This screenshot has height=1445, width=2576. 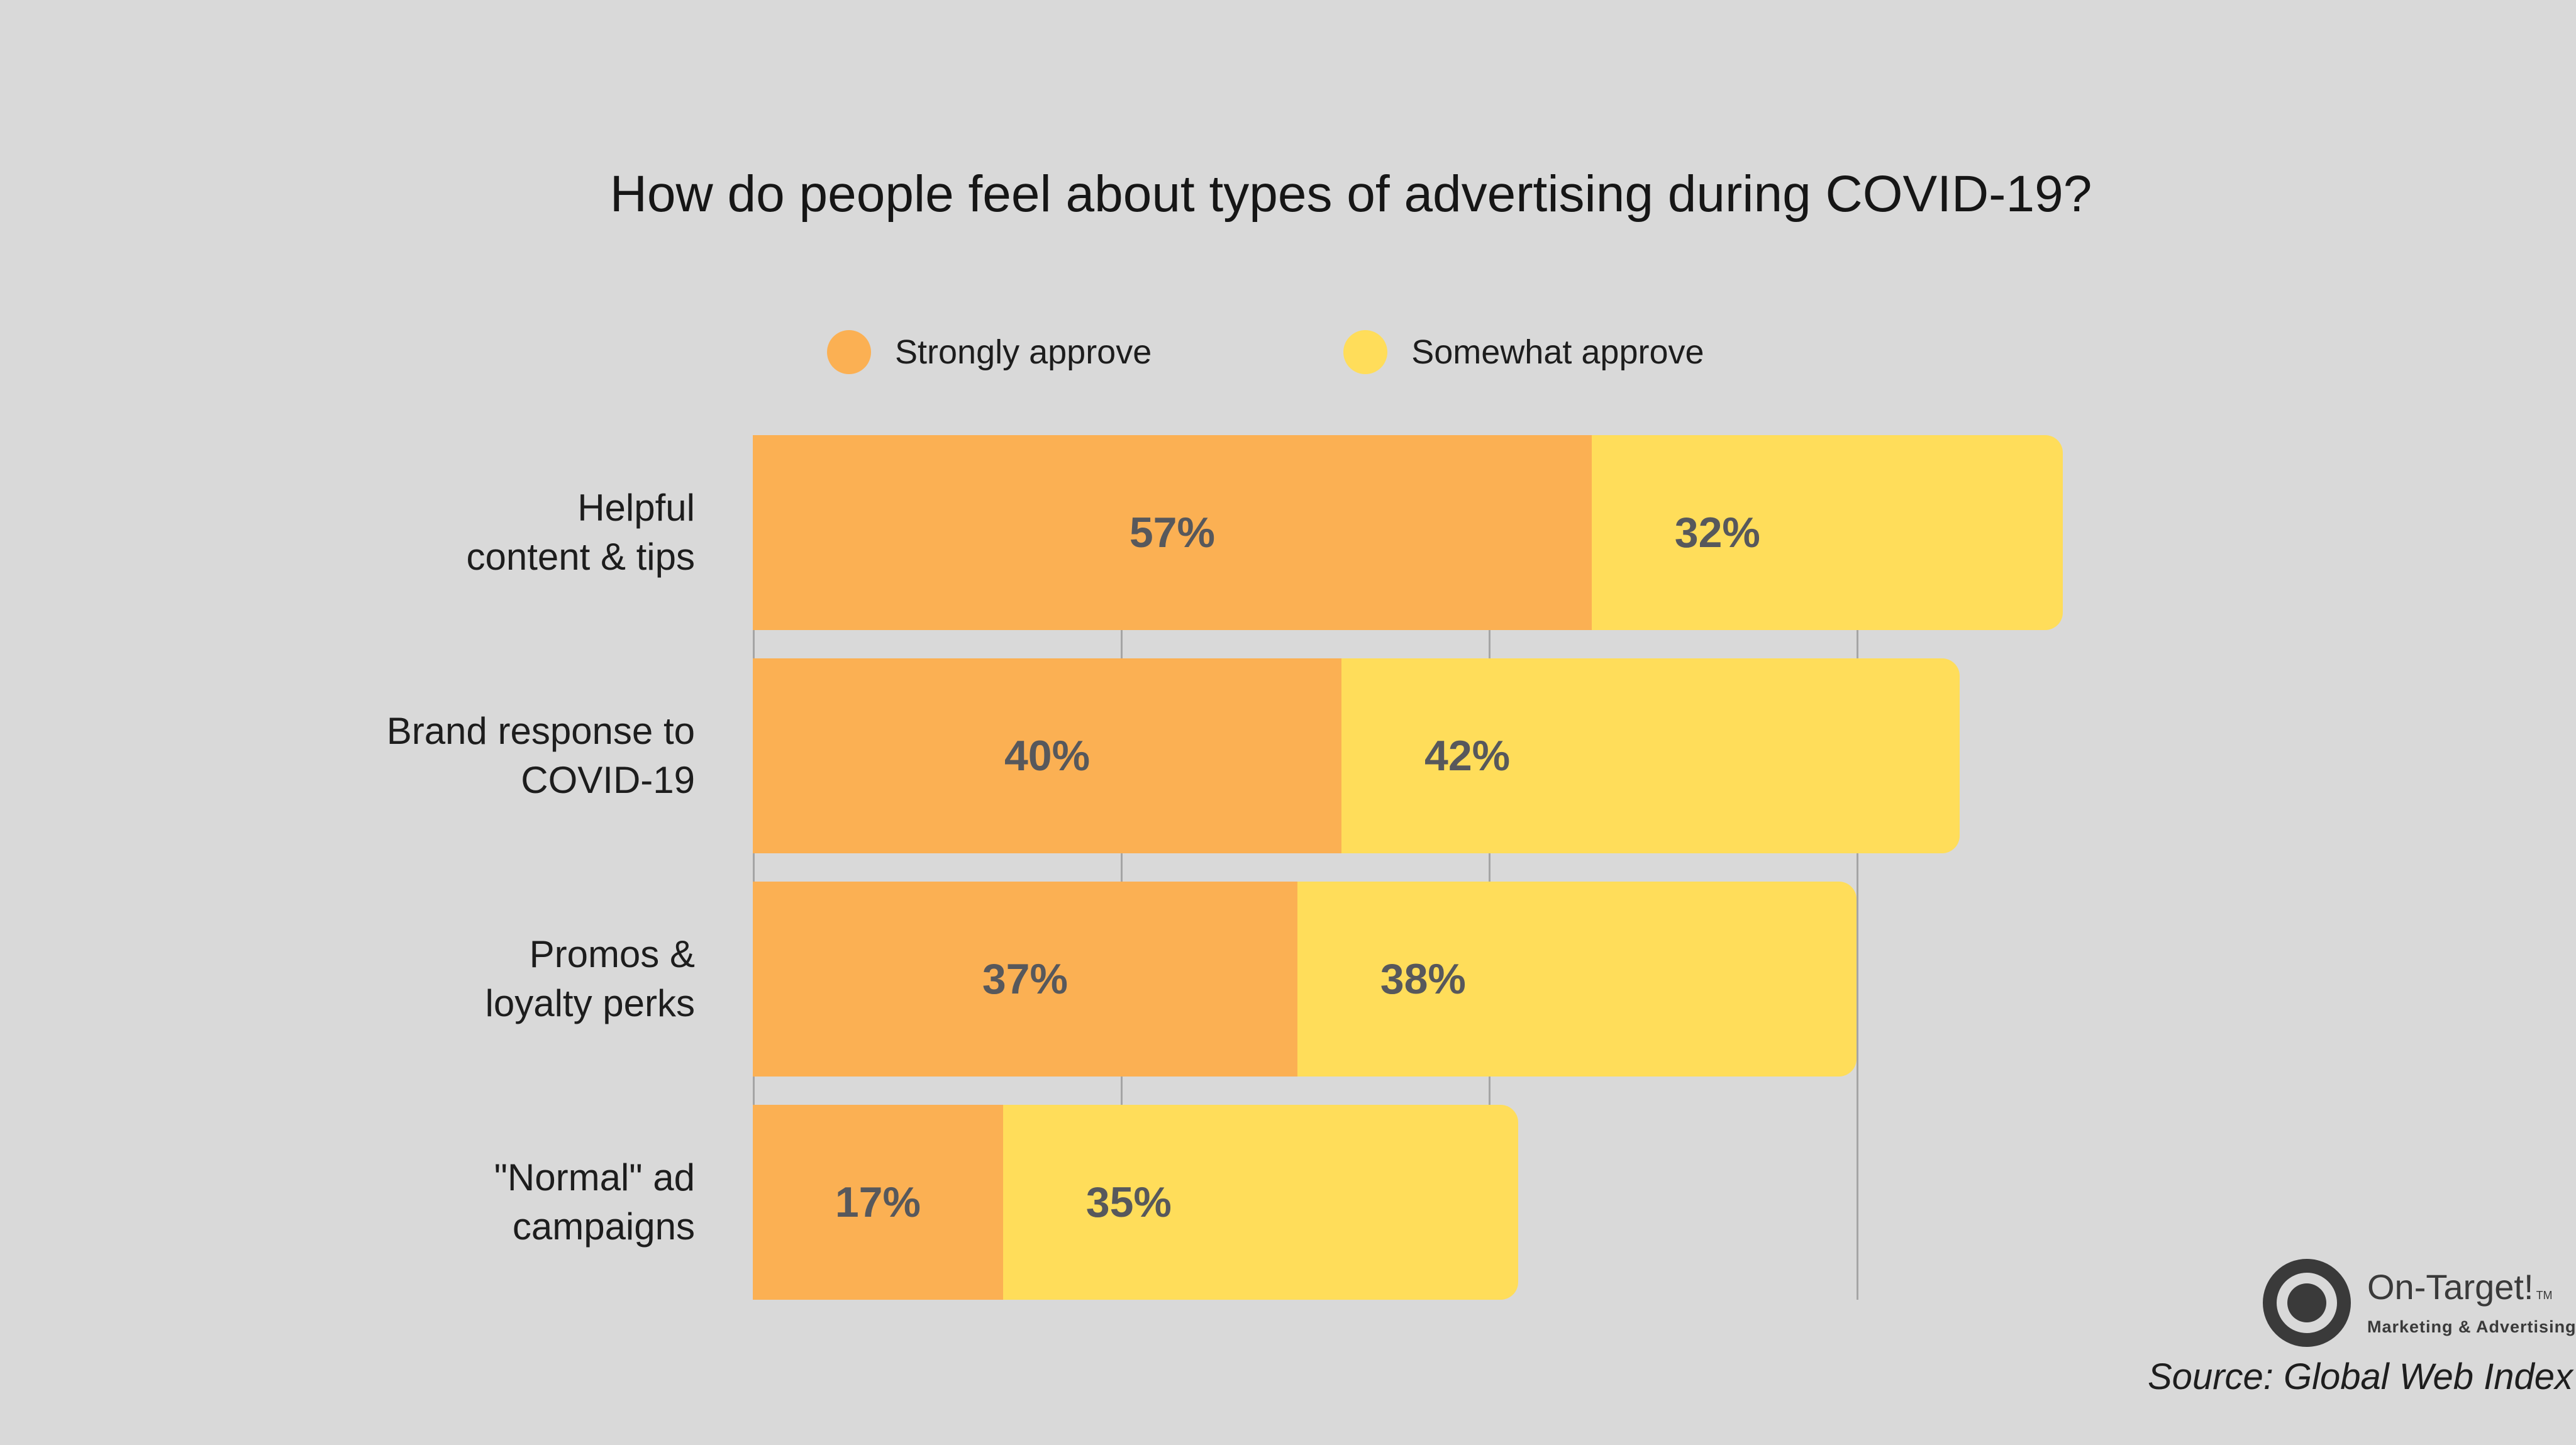 What do you see at coordinates (636, 508) in the screenshot?
I see `category-label-line: Helpful` at bounding box center [636, 508].